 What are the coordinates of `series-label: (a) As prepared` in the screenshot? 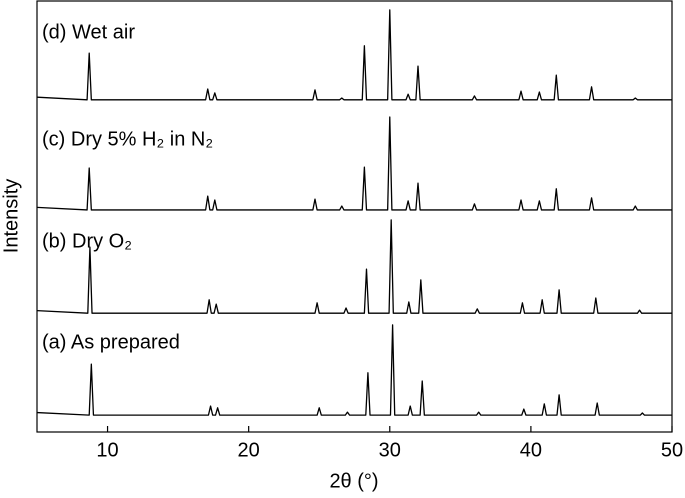 It's located at (111, 342).